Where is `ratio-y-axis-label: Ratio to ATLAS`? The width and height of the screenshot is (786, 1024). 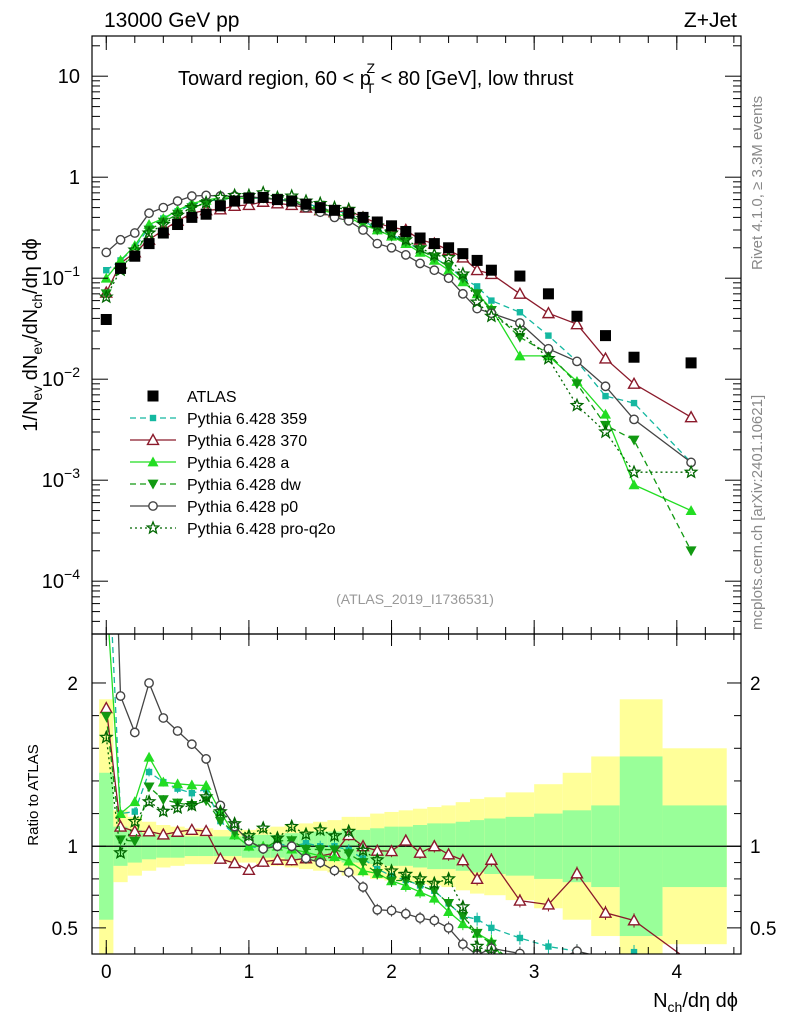 ratio-y-axis-label: Ratio to ATLAS is located at coordinates (33, 794).